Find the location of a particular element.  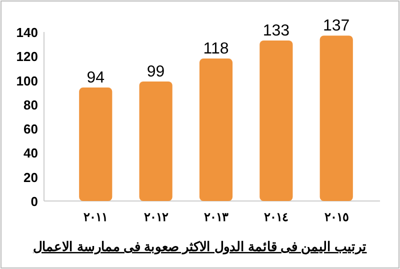

y-tick-label: 40 is located at coordinates (31, 153).